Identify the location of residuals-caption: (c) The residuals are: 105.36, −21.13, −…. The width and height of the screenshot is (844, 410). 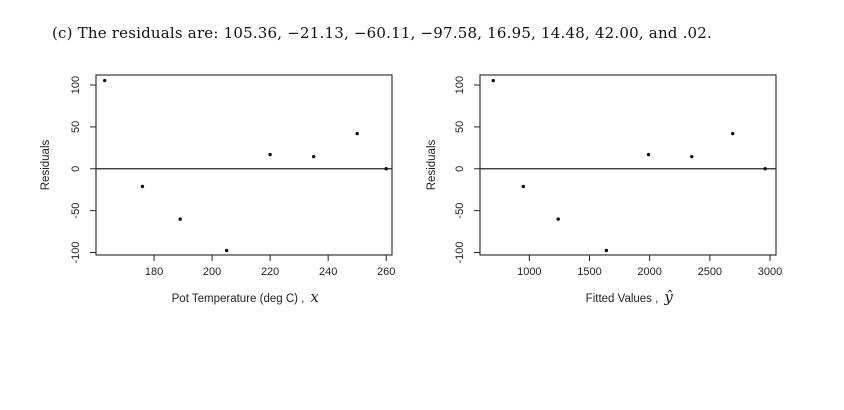
(382, 33).